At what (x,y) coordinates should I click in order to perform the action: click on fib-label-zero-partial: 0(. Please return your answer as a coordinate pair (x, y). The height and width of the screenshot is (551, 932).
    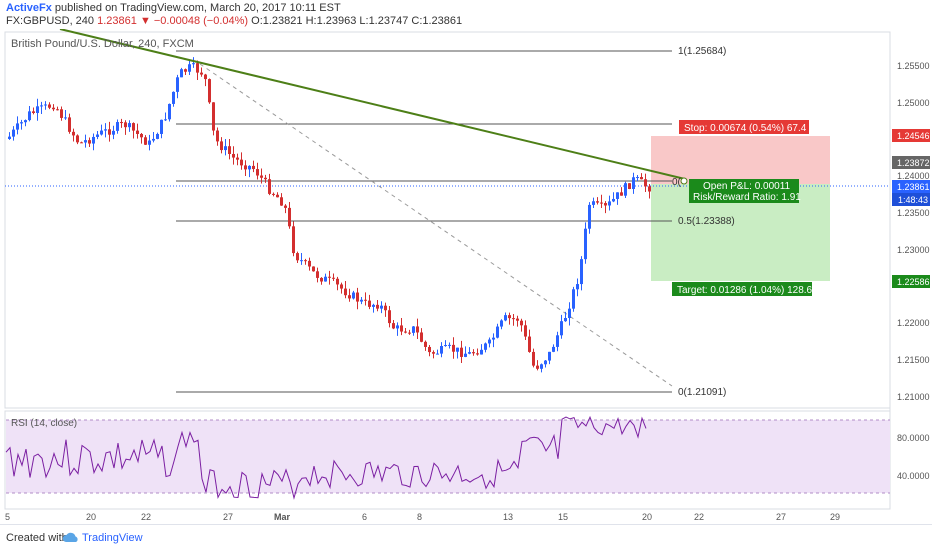
    Looking at the image, I should click on (677, 182).